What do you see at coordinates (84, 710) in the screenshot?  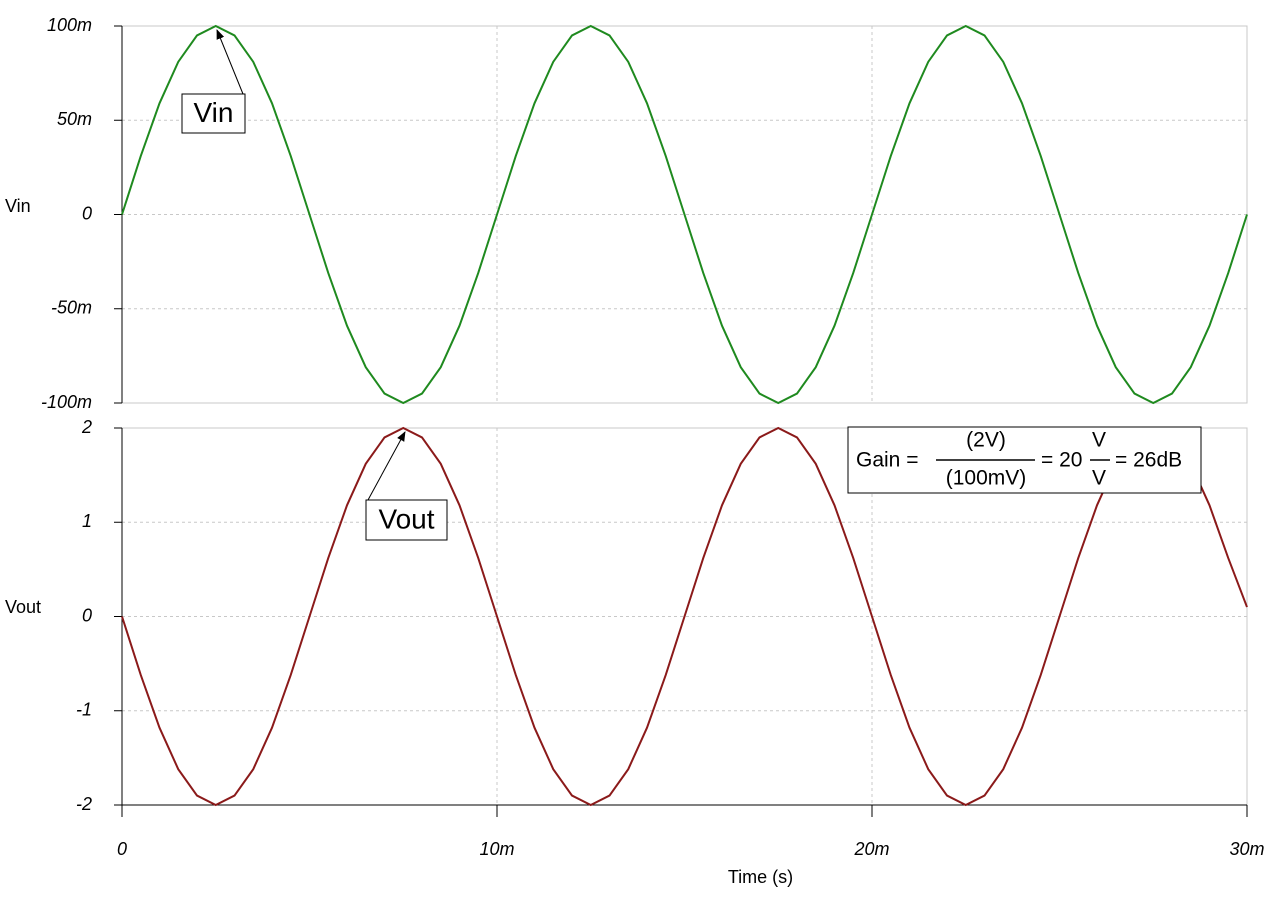 I see `y-tick-label: -1` at bounding box center [84, 710].